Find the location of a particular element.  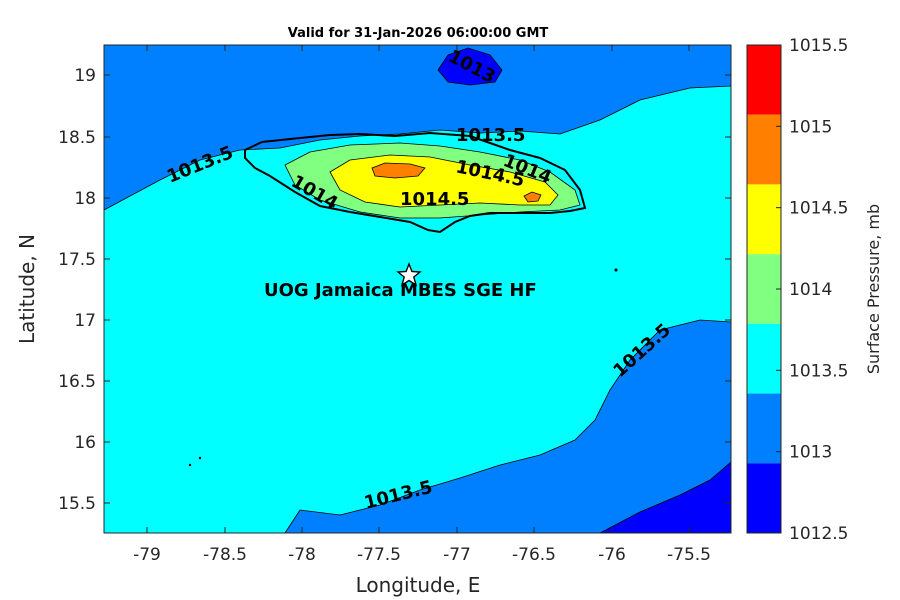

colorbar-tick-label: 1015 is located at coordinates (810, 127).